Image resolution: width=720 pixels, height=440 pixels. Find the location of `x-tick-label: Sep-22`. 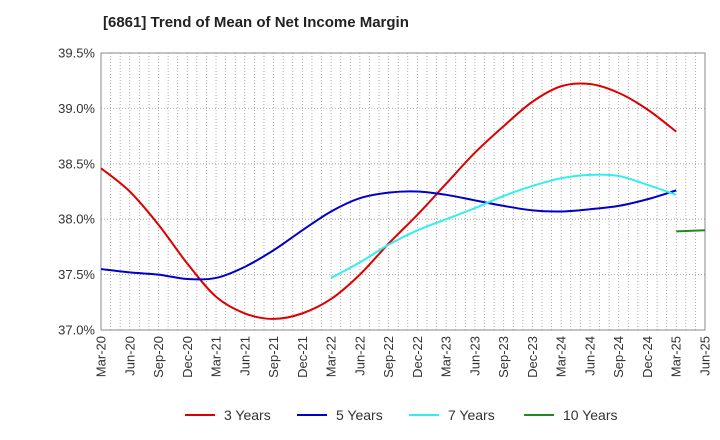

x-tick-label: Sep-22 is located at coordinates (388, 357).